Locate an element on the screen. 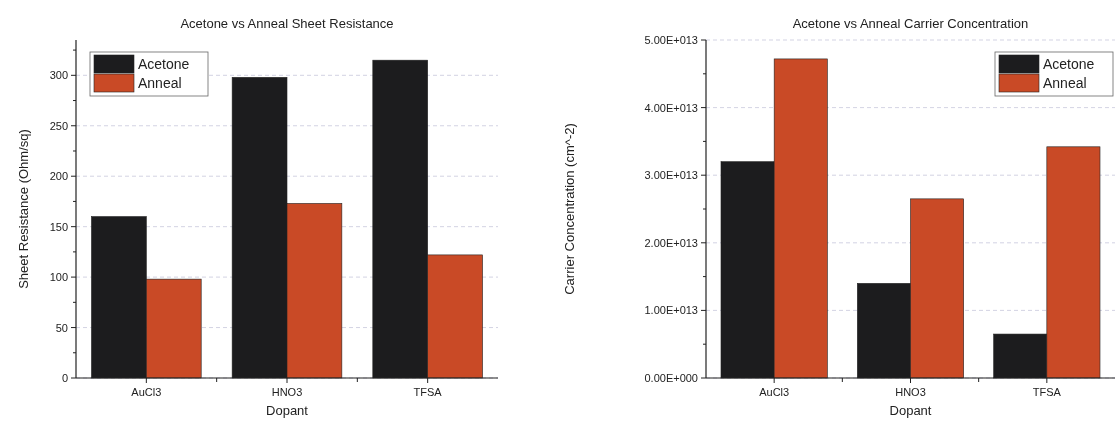 The height and width of the screenshot is (421, 1115). y-tick-label: 0 is located at coordinates (64, 378).